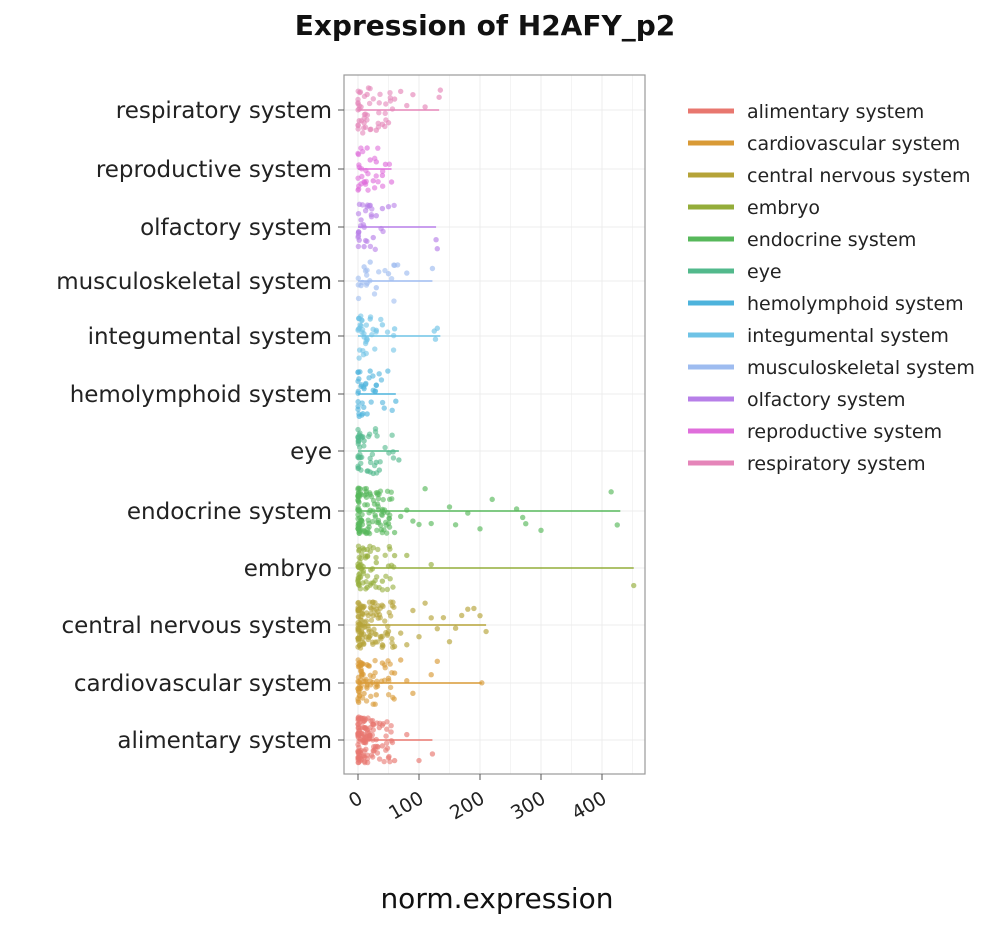 This screenshot has height=925, width=1000. Describe the element at coordinates (735, 272) in the screenshot. I see `legend-item: eye` at that location.